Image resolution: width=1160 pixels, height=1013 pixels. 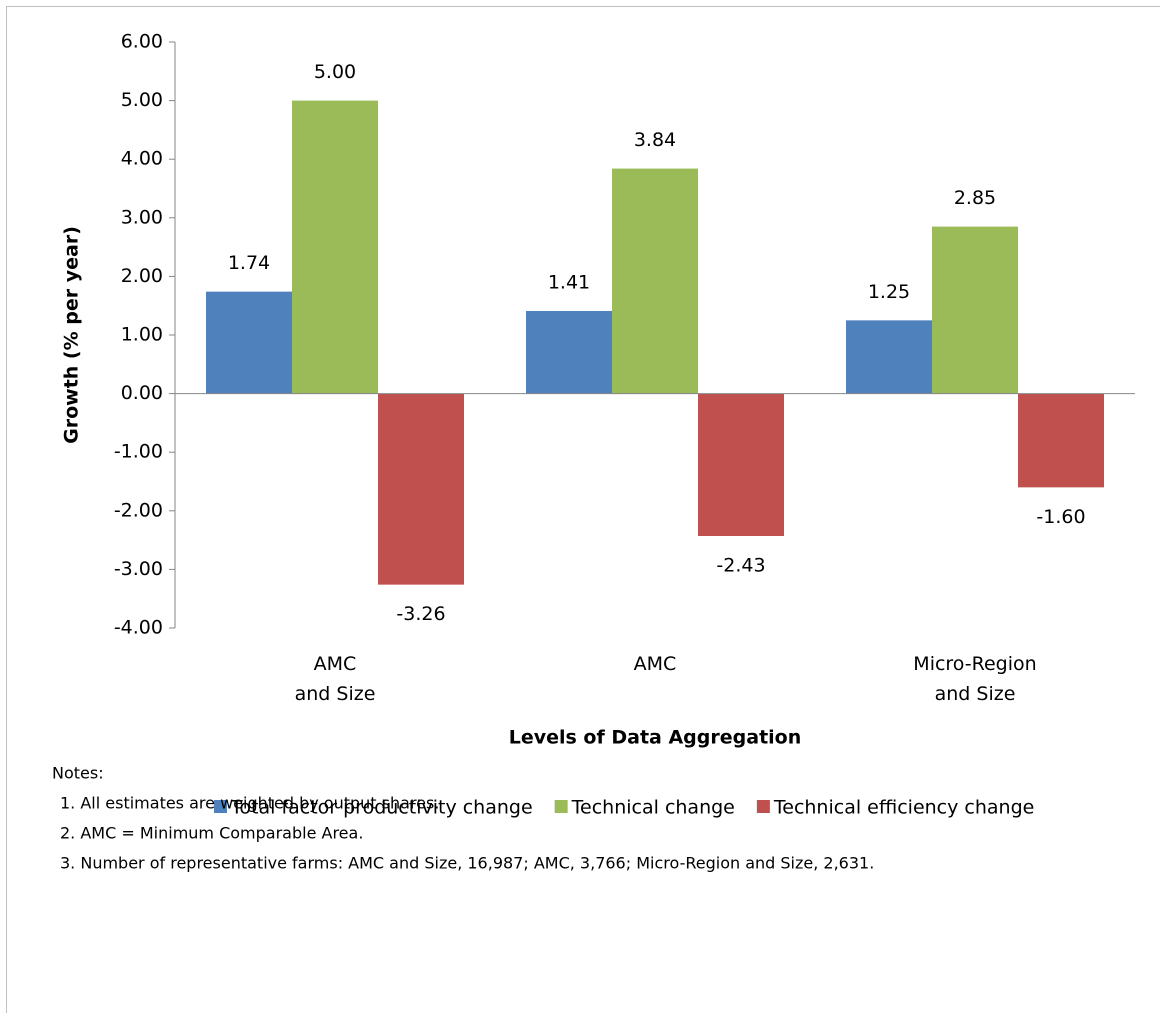 I want to click on note: 2. AMC = Minimum Comparable Area., so click(x=211, y=833).